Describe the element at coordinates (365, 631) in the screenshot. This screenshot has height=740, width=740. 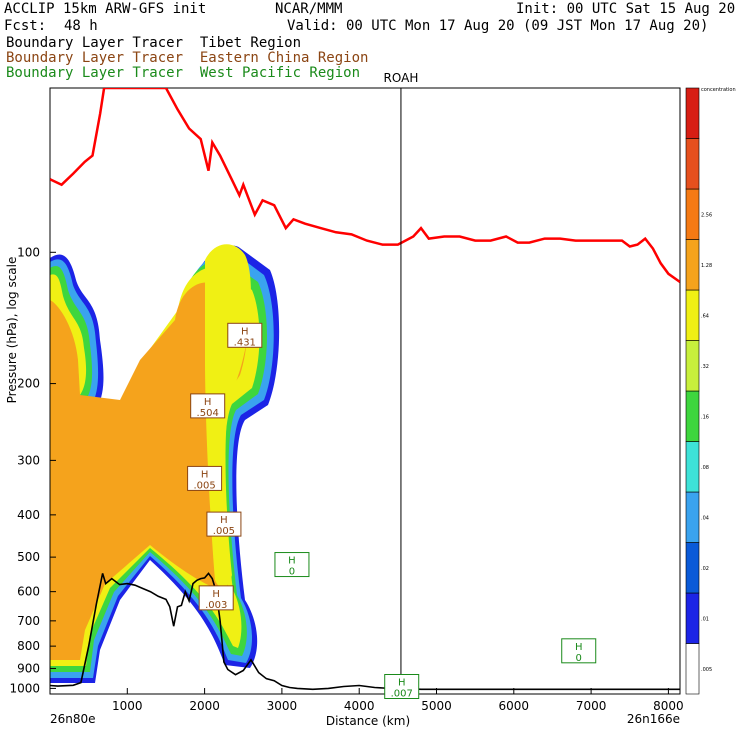
I see `terrain-line` at that location.